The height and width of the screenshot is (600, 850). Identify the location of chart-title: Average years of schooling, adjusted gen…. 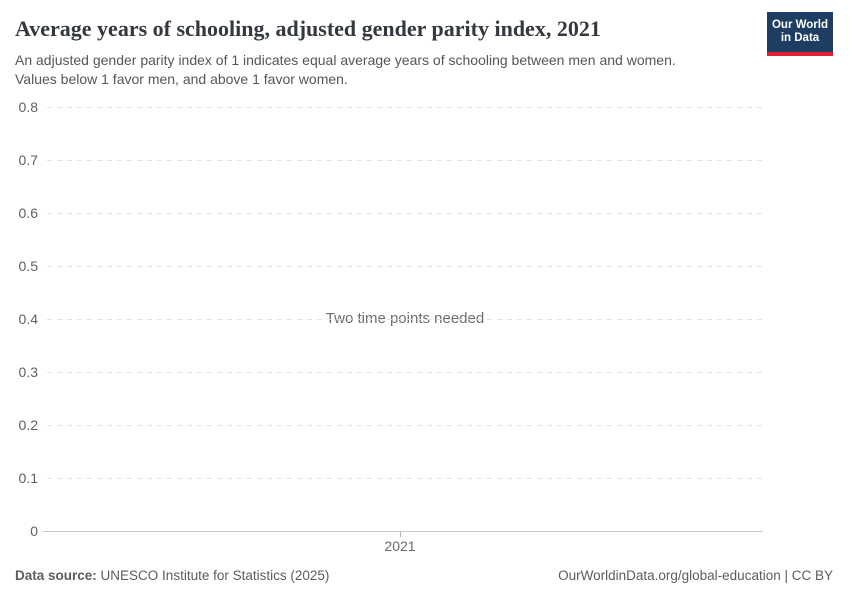
(308, 28).